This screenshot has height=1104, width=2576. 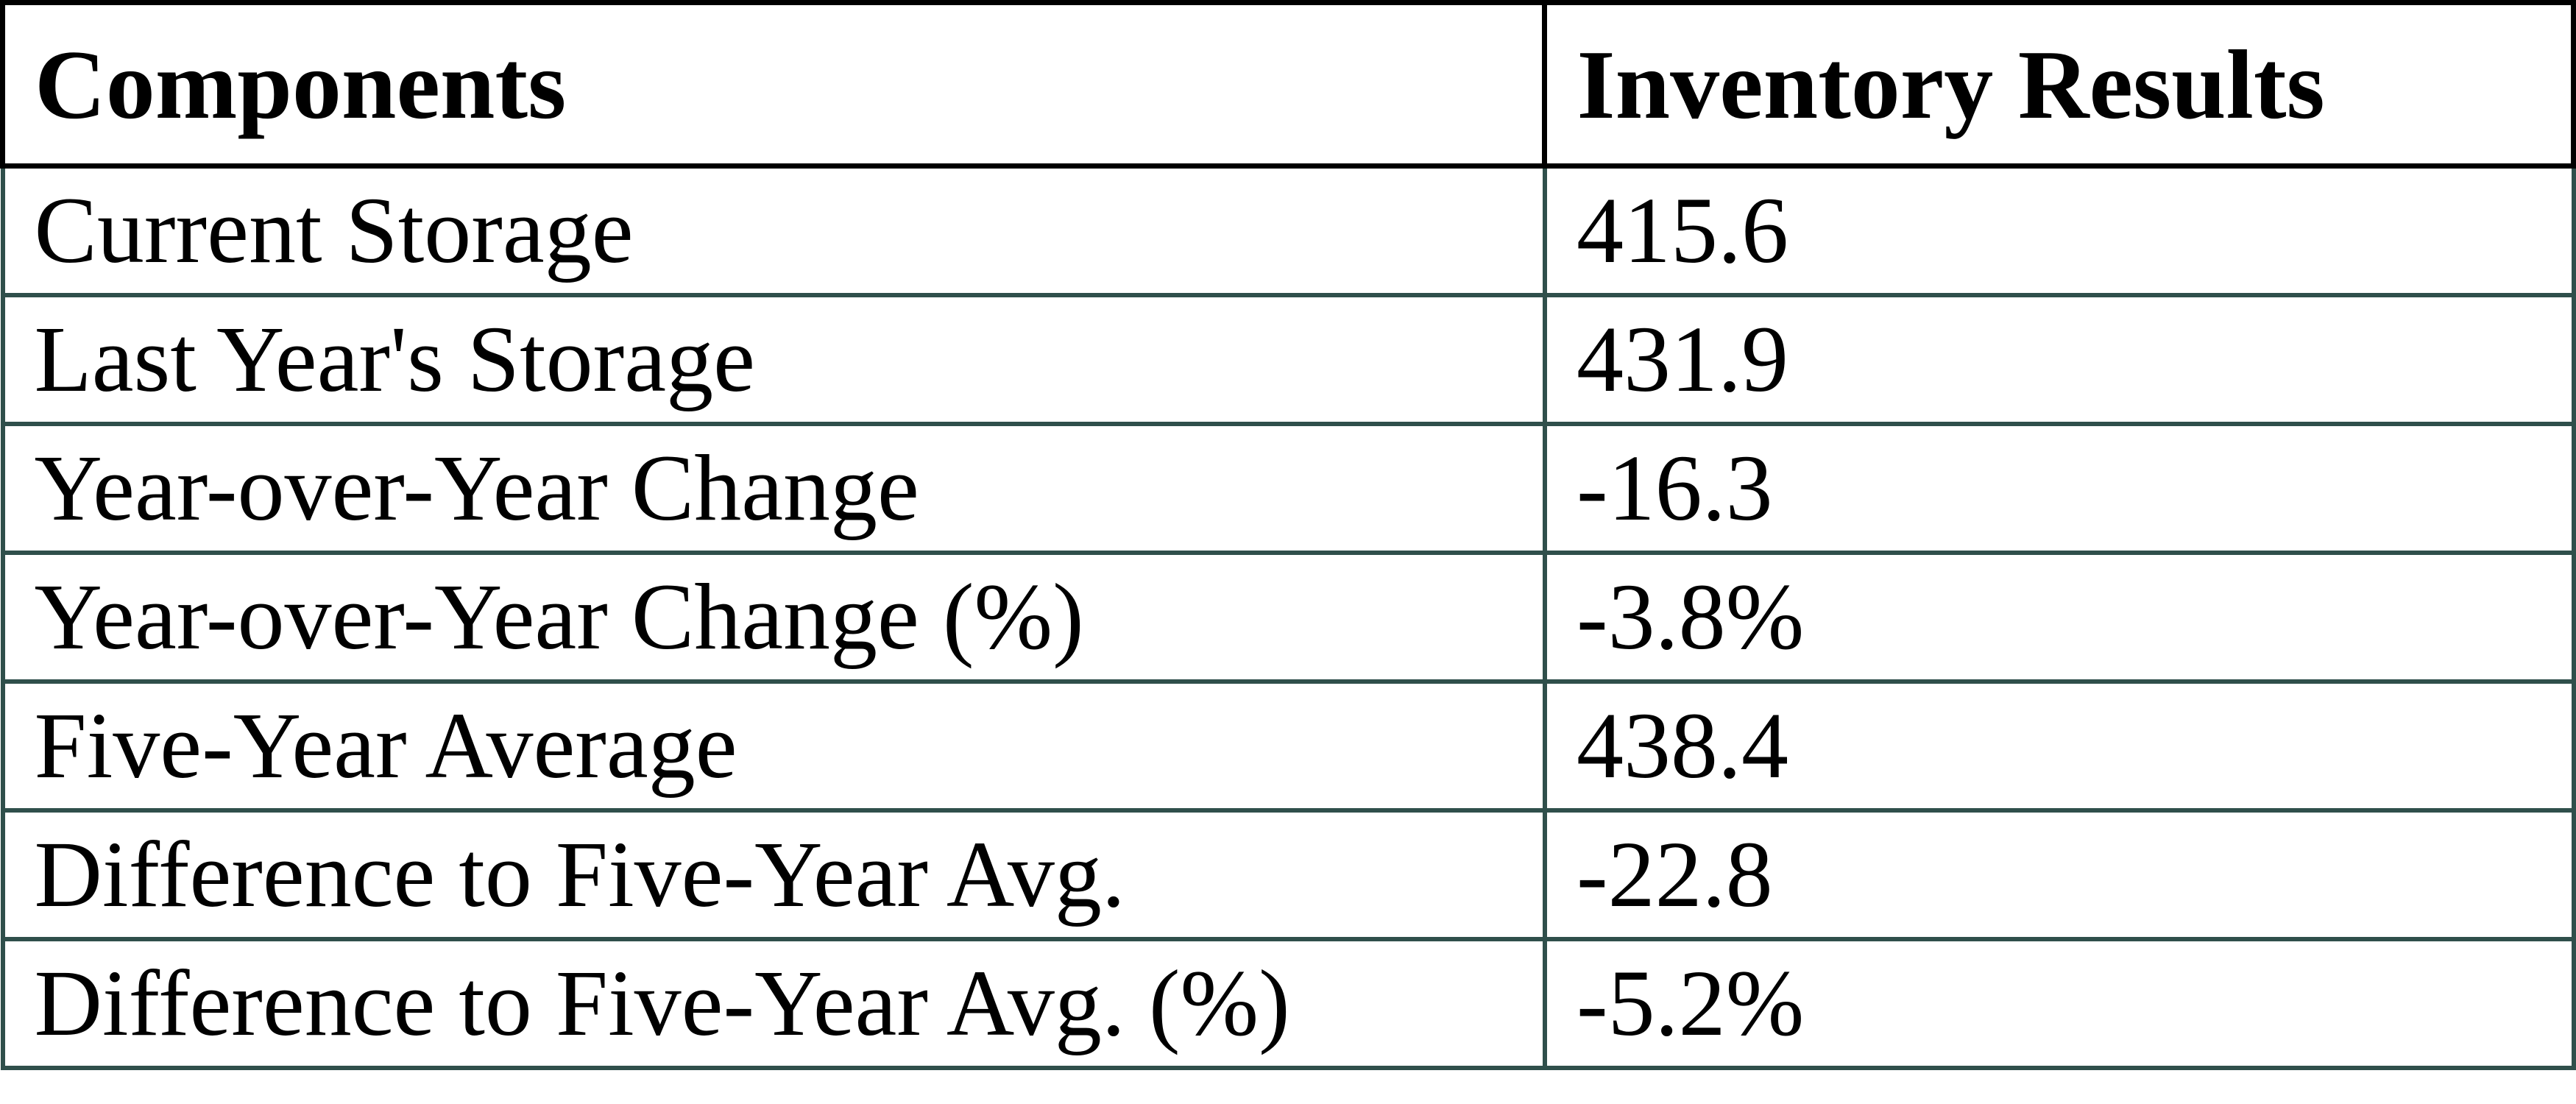 What do you see at coordinates (2059, 874) in the screenshot?
I see `value-cell: -22.8` at bounding box center [2059, 874].